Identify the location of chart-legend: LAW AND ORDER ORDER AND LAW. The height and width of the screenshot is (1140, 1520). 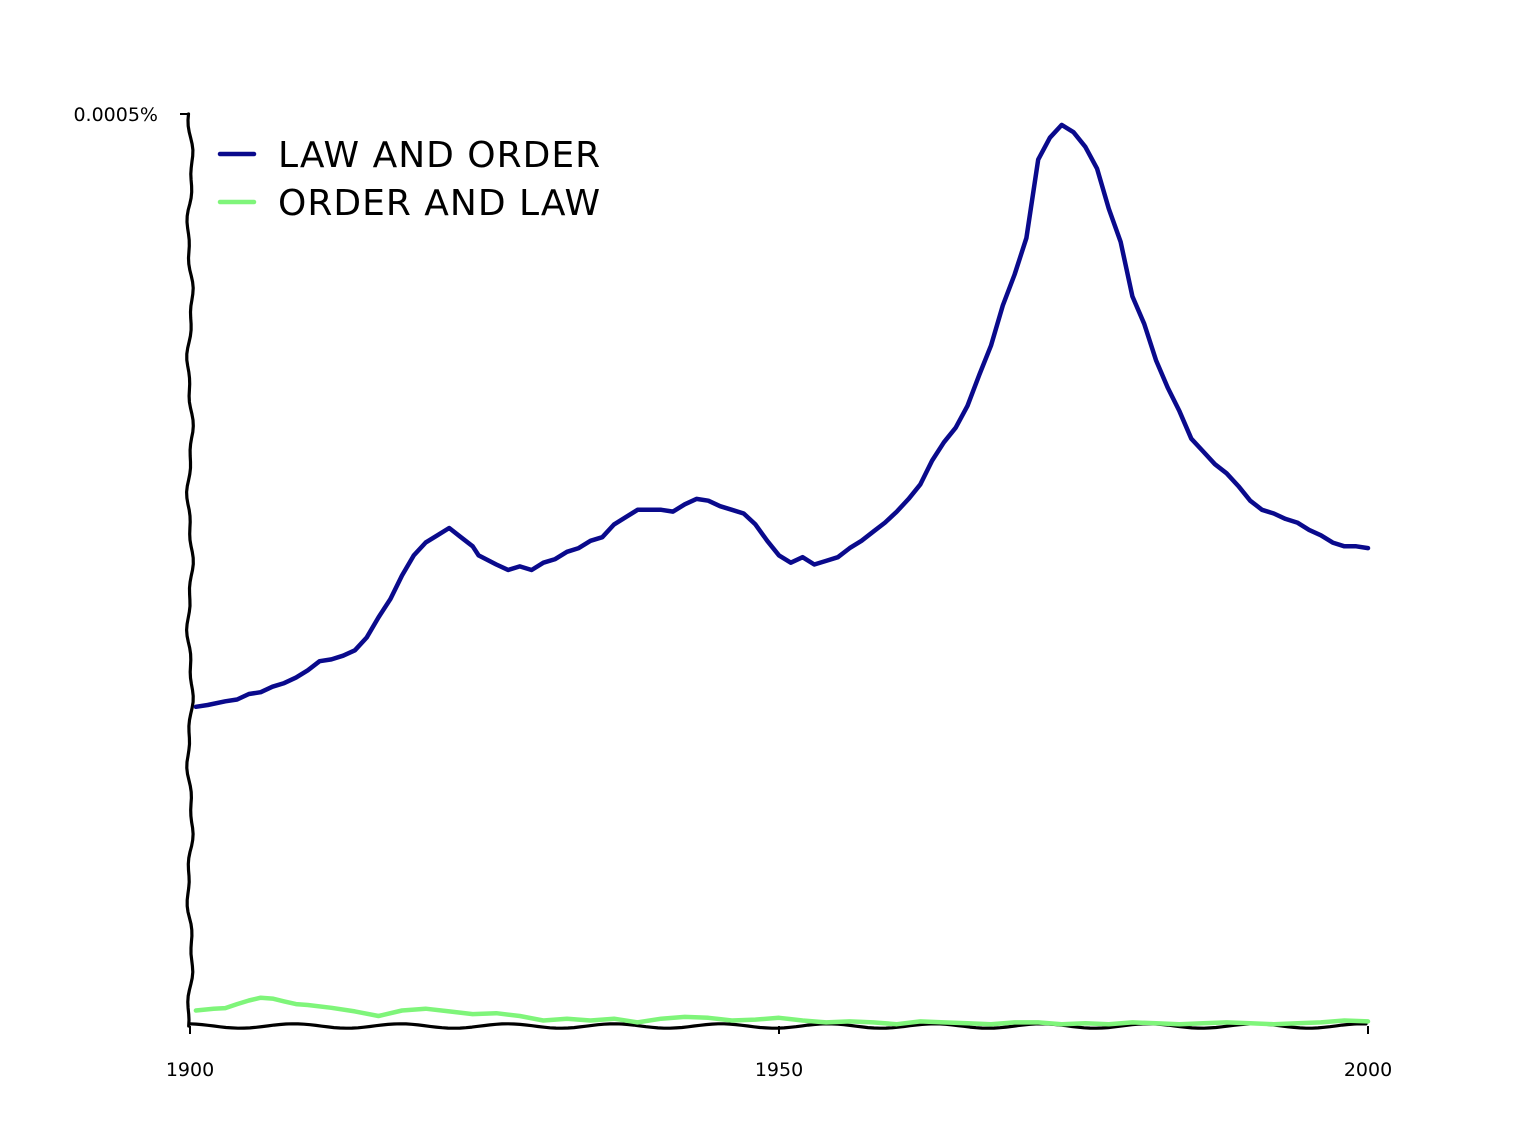
(409, 179).